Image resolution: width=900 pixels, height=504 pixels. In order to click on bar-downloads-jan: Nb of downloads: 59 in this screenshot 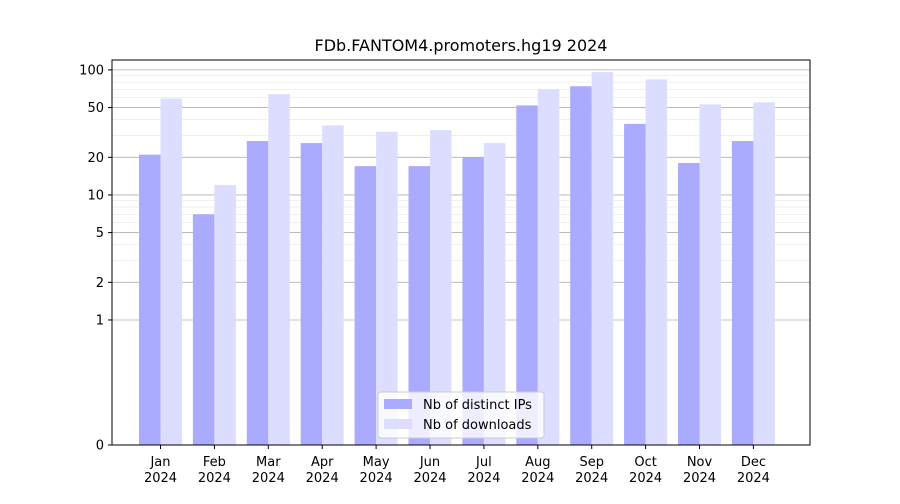, I will do `click(171, 272)`.